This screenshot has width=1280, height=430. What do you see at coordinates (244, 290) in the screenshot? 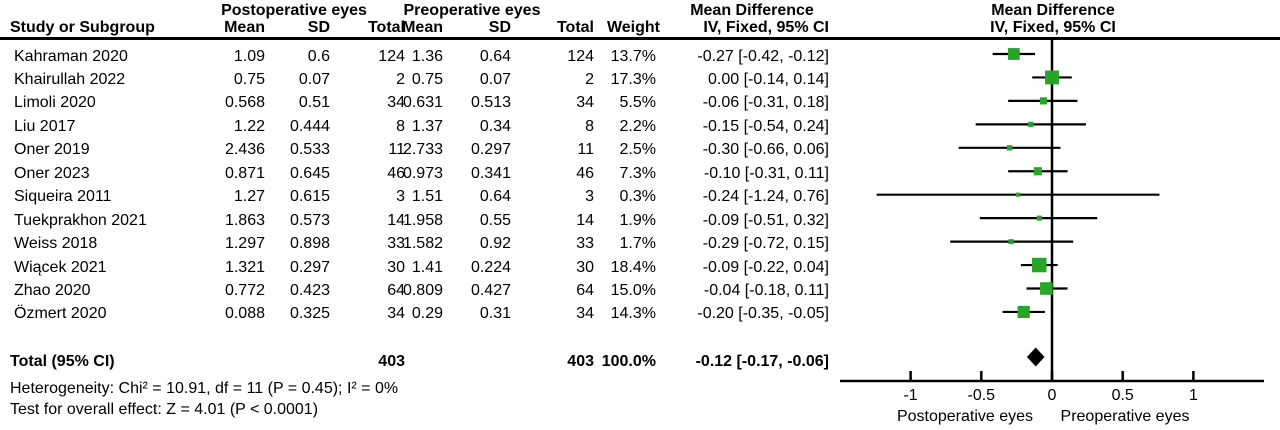
I see `cell-post-mean: 0.772` at bounding box center [244, 290].